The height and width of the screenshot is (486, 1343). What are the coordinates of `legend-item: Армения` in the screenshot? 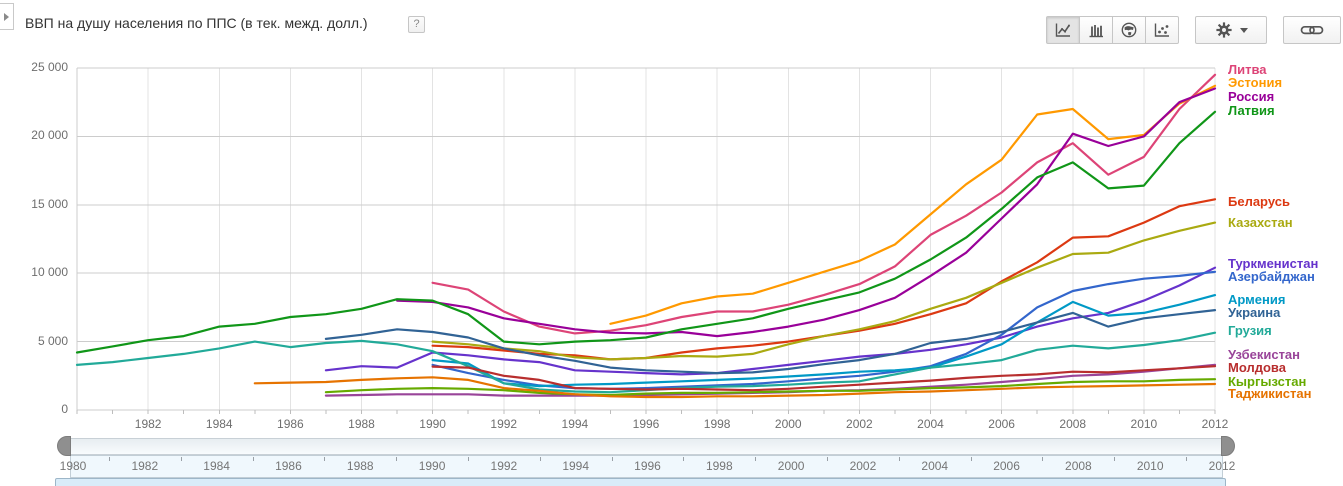 It's located at (1257, 299).